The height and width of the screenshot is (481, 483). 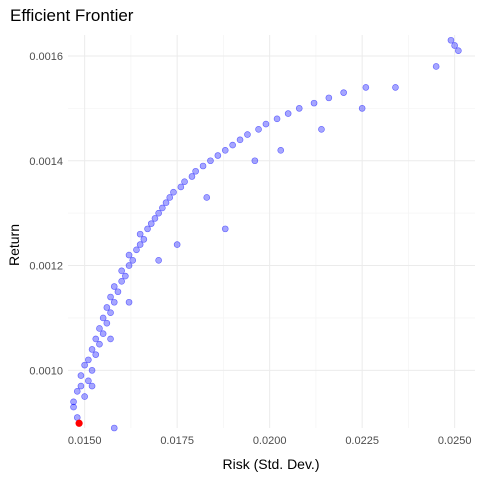 I want to click on highlight-layer, so click(x=79, y=423).